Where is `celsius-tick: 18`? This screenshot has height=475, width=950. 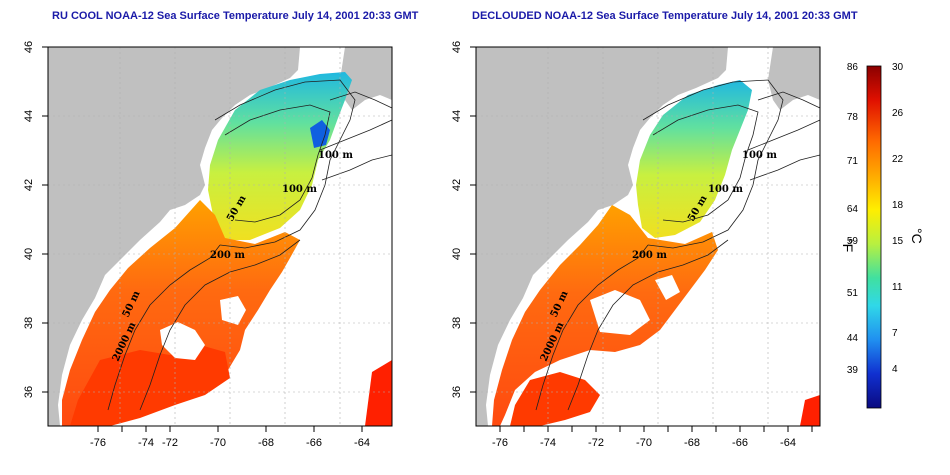
celsius-tick: 18 is located at coordinates (898, 205).